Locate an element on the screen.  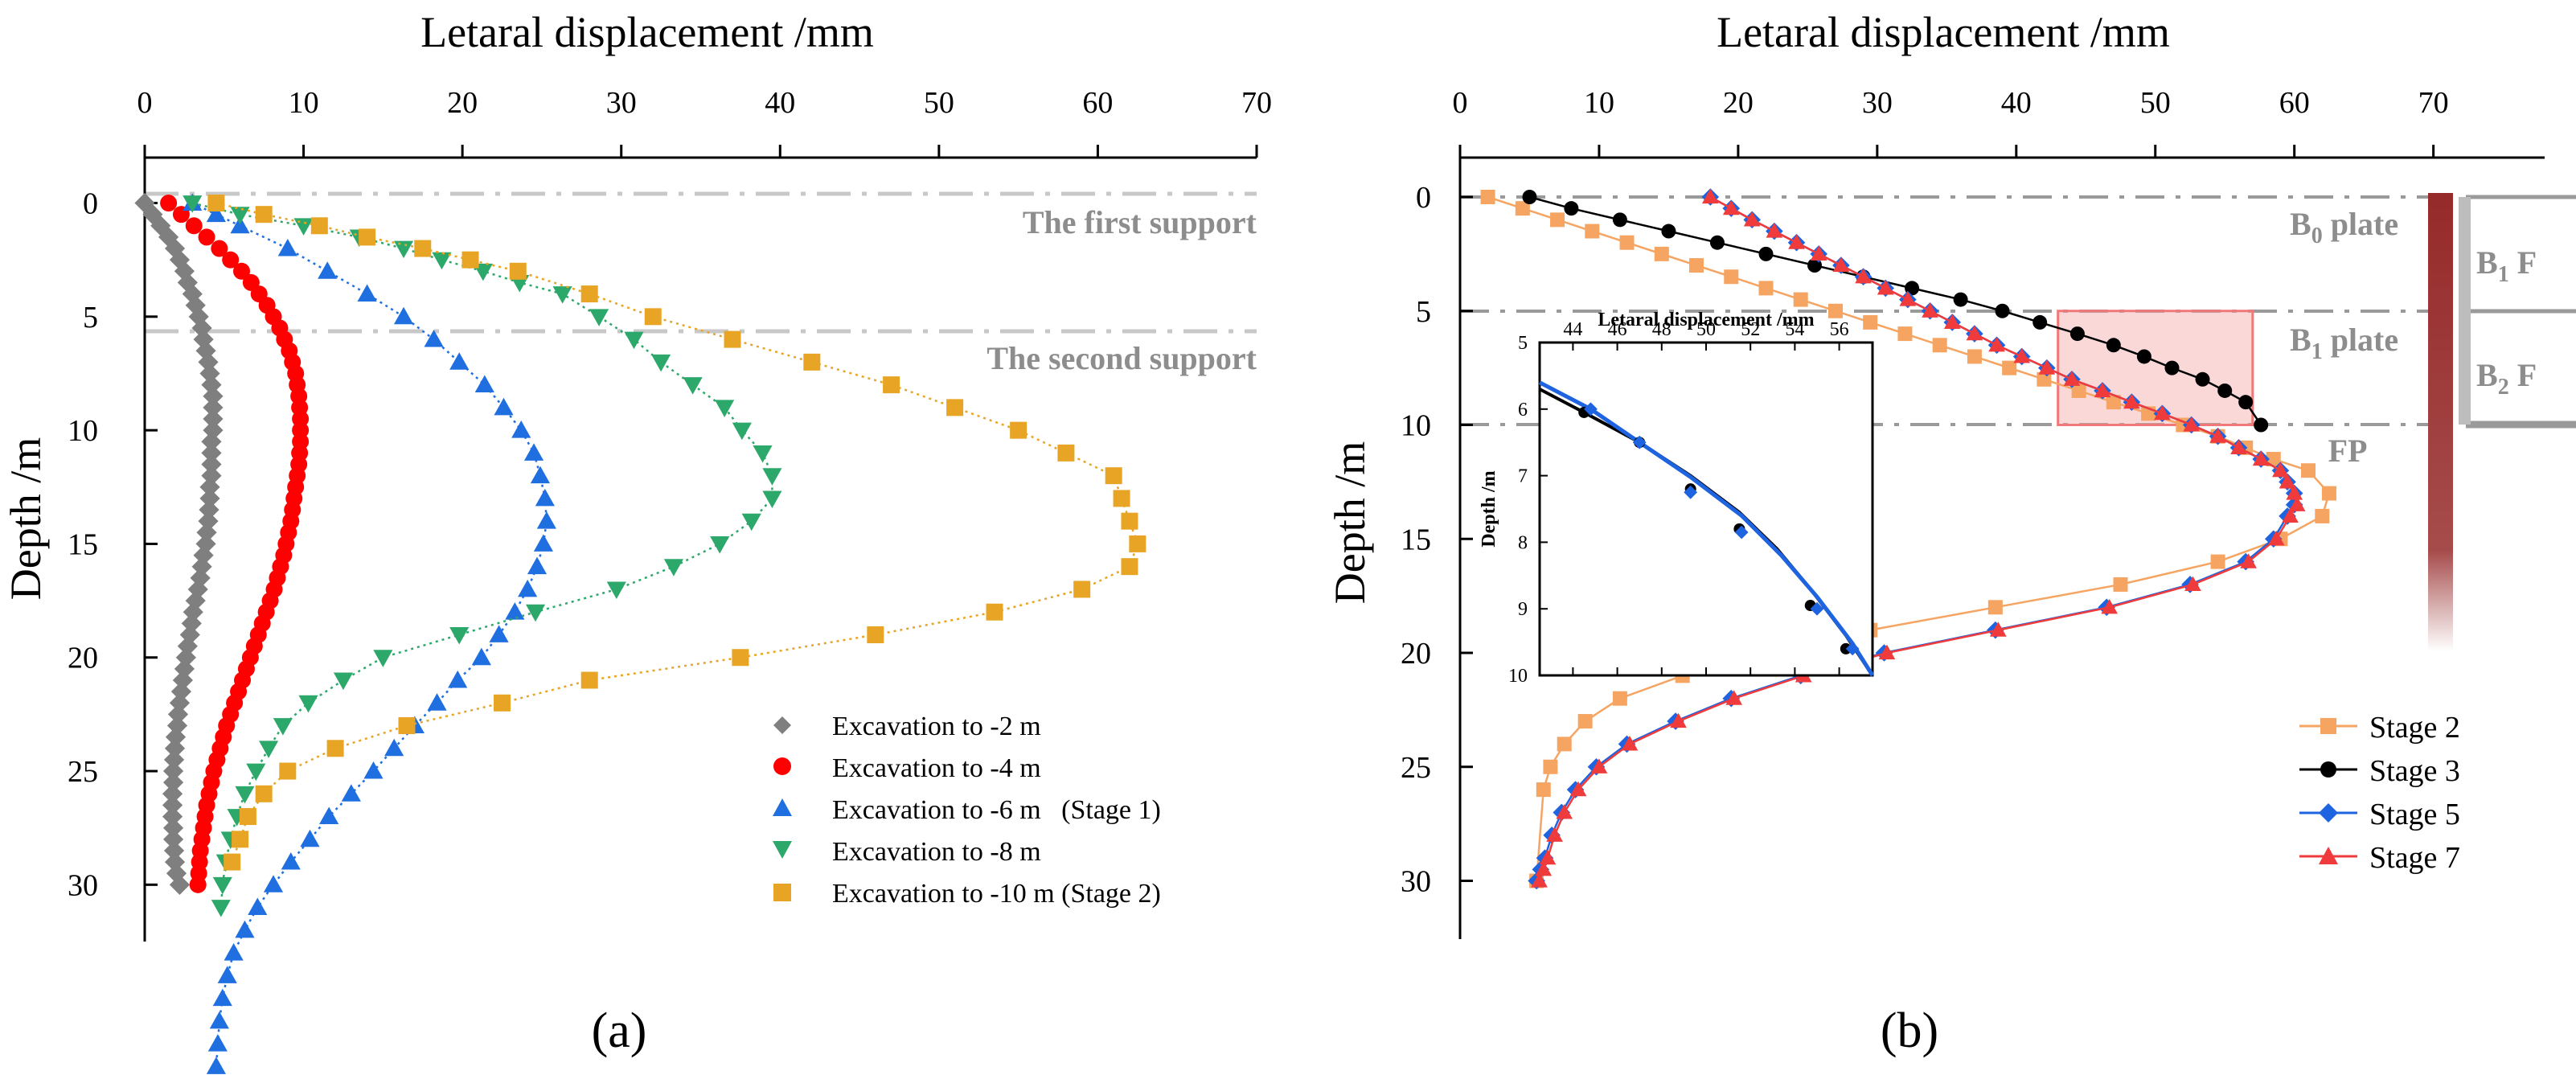
a-legend-item: Excavation to -2 m is located at coordinates (907, 726).